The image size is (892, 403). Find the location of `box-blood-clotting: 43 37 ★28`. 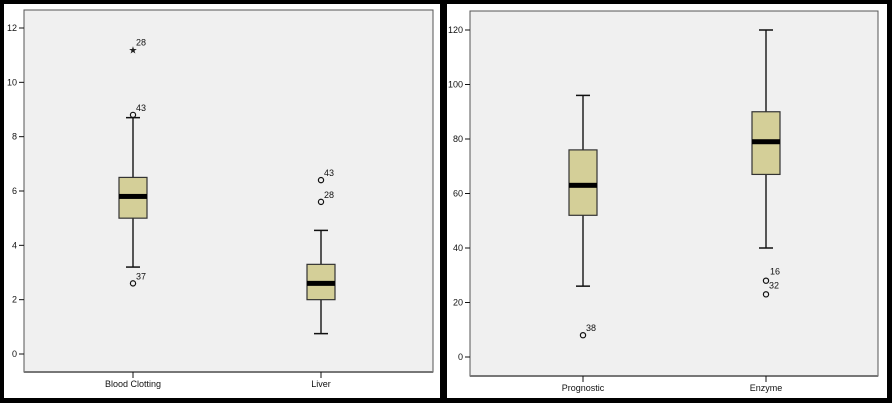

box-blood-clotting: 43 37 ★28 is located at coordinates (133, 162).